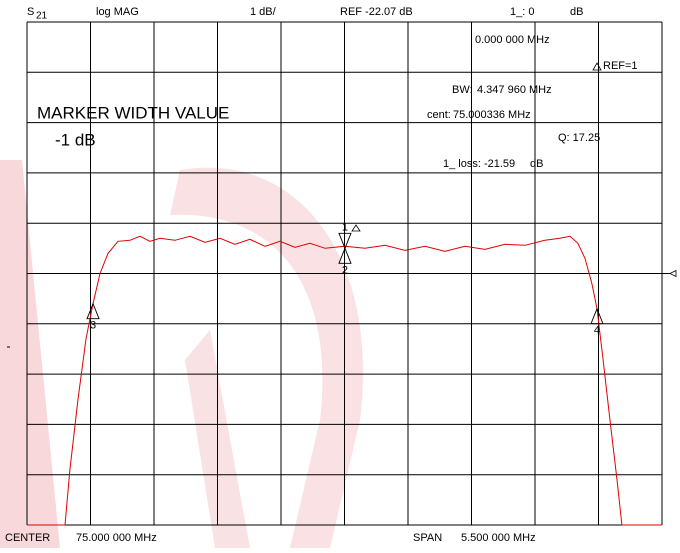 The height and width of the screenshot is (553, 680). What do you see at coordinates (673, 273) in the screenshot?
I see `reference-arrow` at bounding box center [673, 273].